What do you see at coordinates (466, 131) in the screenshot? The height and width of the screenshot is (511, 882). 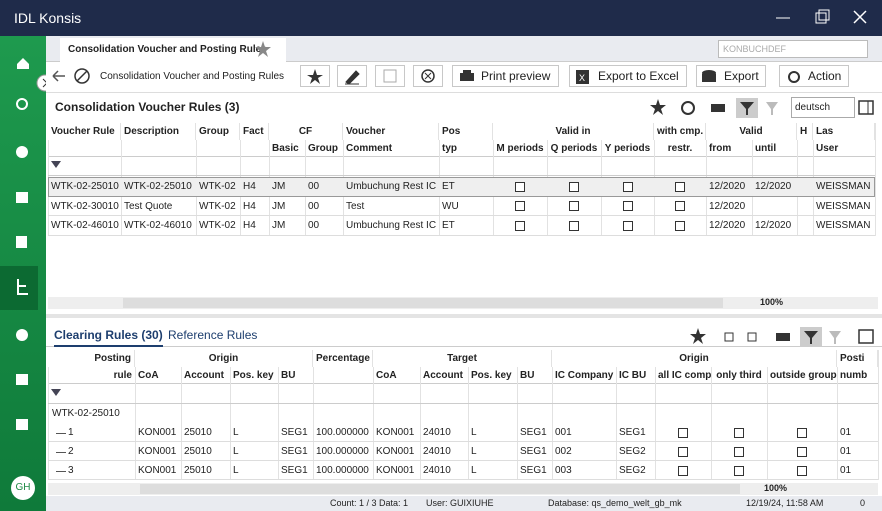 I see `column-header: Pos` at bounding box center [466, 131].